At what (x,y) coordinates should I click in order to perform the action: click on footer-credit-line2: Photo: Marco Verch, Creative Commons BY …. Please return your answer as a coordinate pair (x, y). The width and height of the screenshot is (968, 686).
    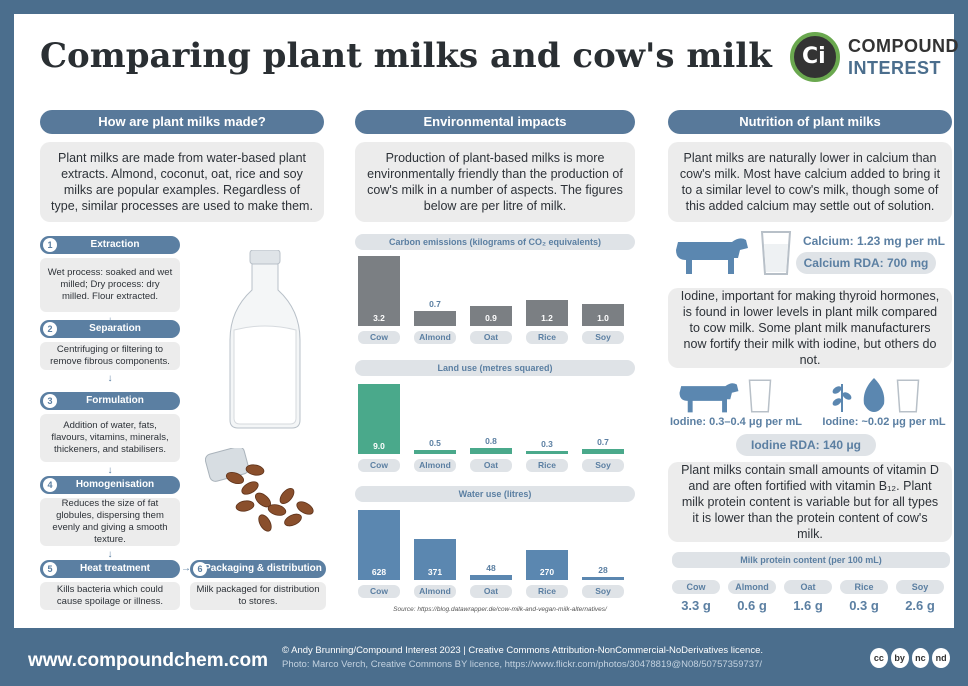
    Looking at the image, I should click on (522, 664).